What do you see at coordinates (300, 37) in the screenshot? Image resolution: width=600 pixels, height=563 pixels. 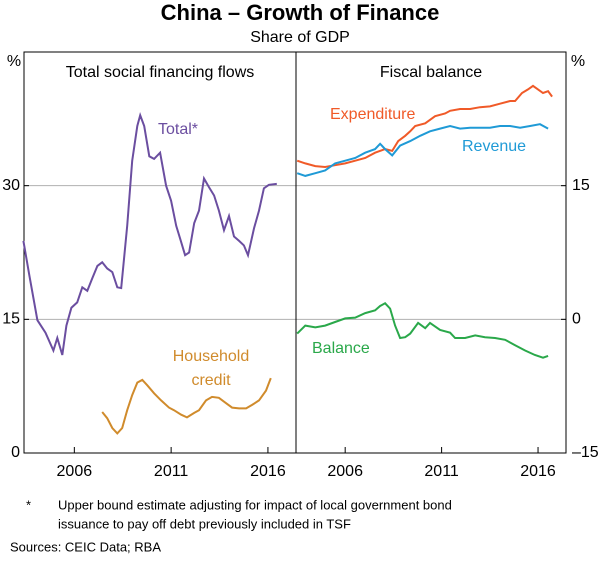 I see `chart-subtitle: Share of GDP` at bounding box center [300, 37].